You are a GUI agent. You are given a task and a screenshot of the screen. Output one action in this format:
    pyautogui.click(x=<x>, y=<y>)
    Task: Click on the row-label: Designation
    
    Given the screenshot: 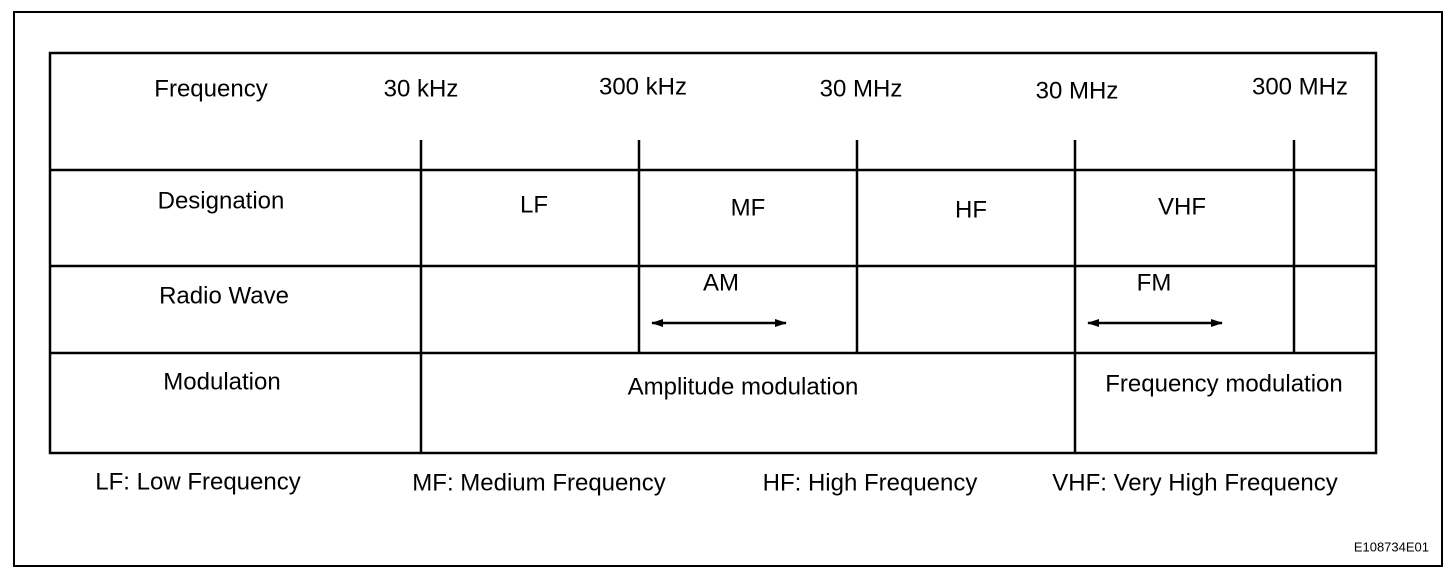 What is the action you would take?
    pyautogui.click(x=221, y=200)
    